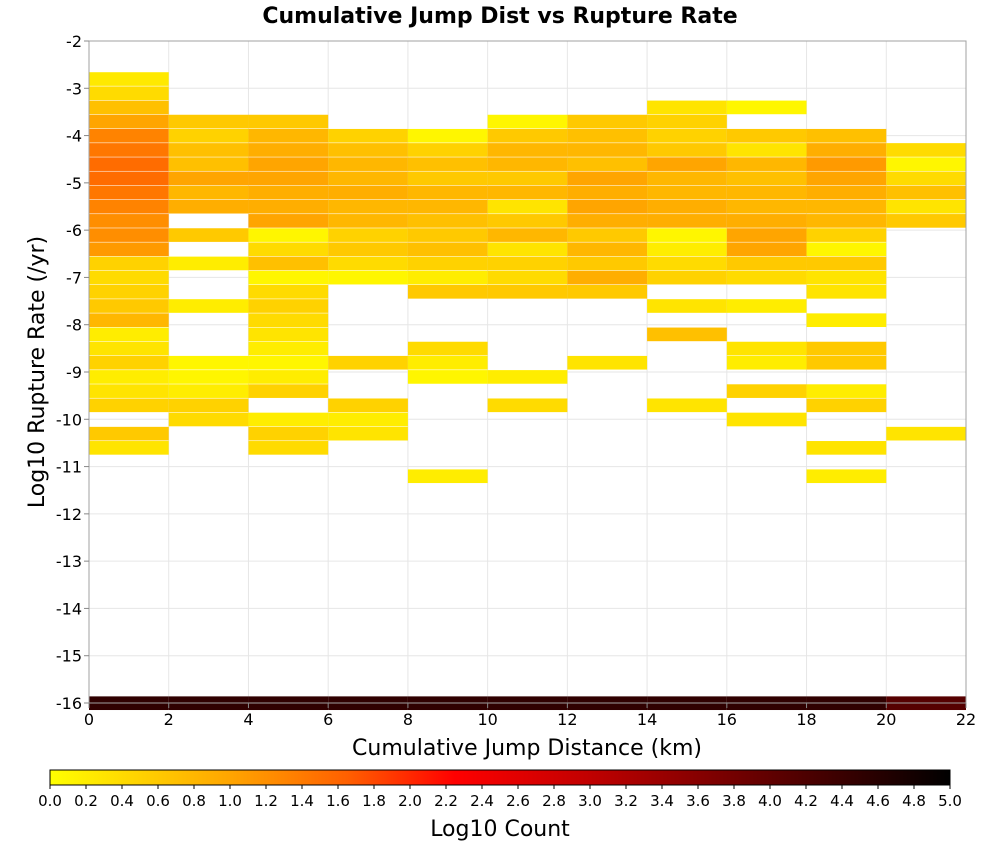  I want to click on colorbar-tick-label: 0.6, so click(158, 801).